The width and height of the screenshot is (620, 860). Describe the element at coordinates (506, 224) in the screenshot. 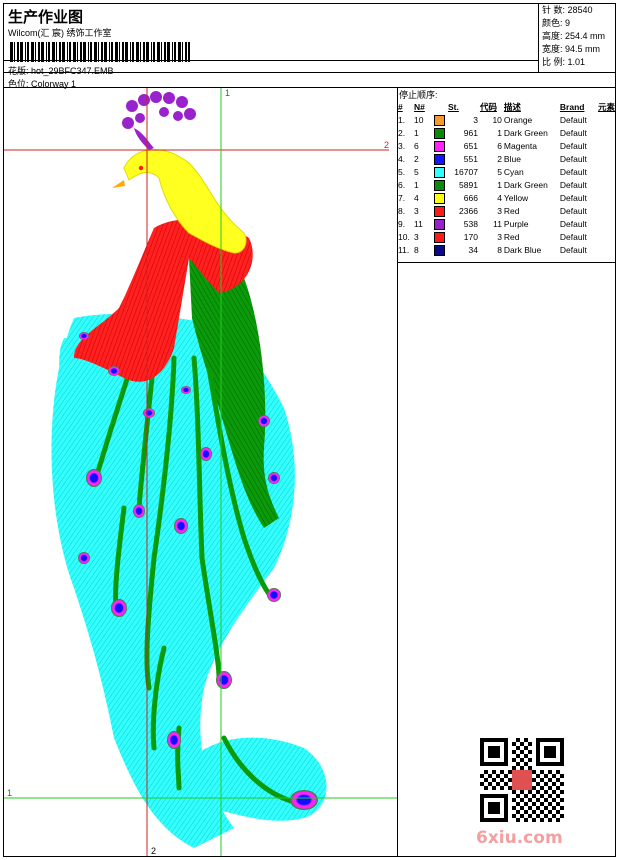

I see `table-row: 9. 11 538 11 Purple Default` at that location.